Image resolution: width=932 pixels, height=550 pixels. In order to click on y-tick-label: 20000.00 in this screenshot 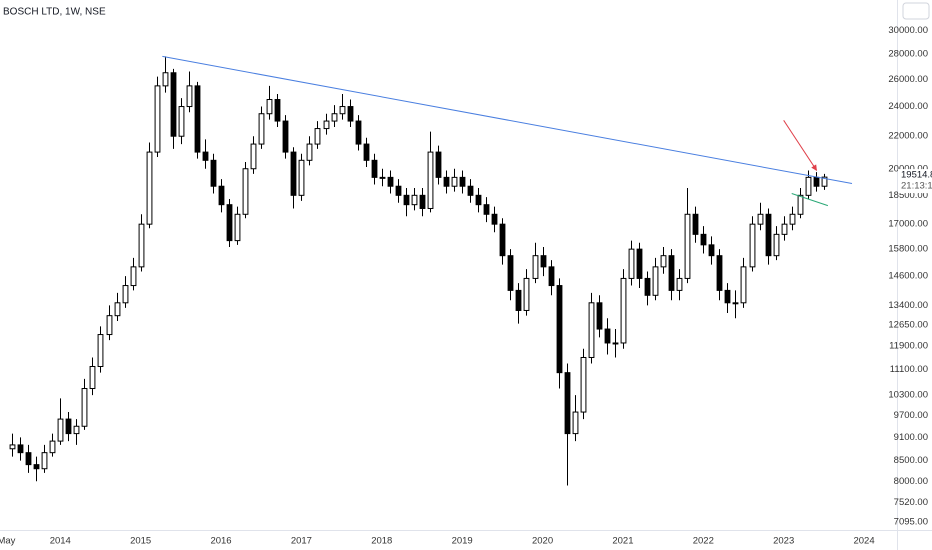, I will do `click(908, 168)`.